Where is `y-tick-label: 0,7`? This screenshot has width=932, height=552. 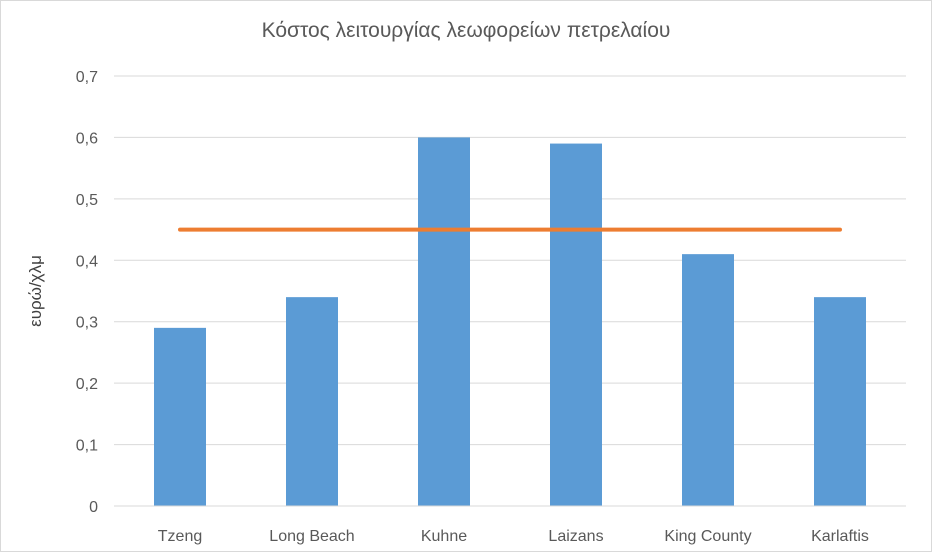 y-tick-label: 0,7 is located at coordinates (87, 77).